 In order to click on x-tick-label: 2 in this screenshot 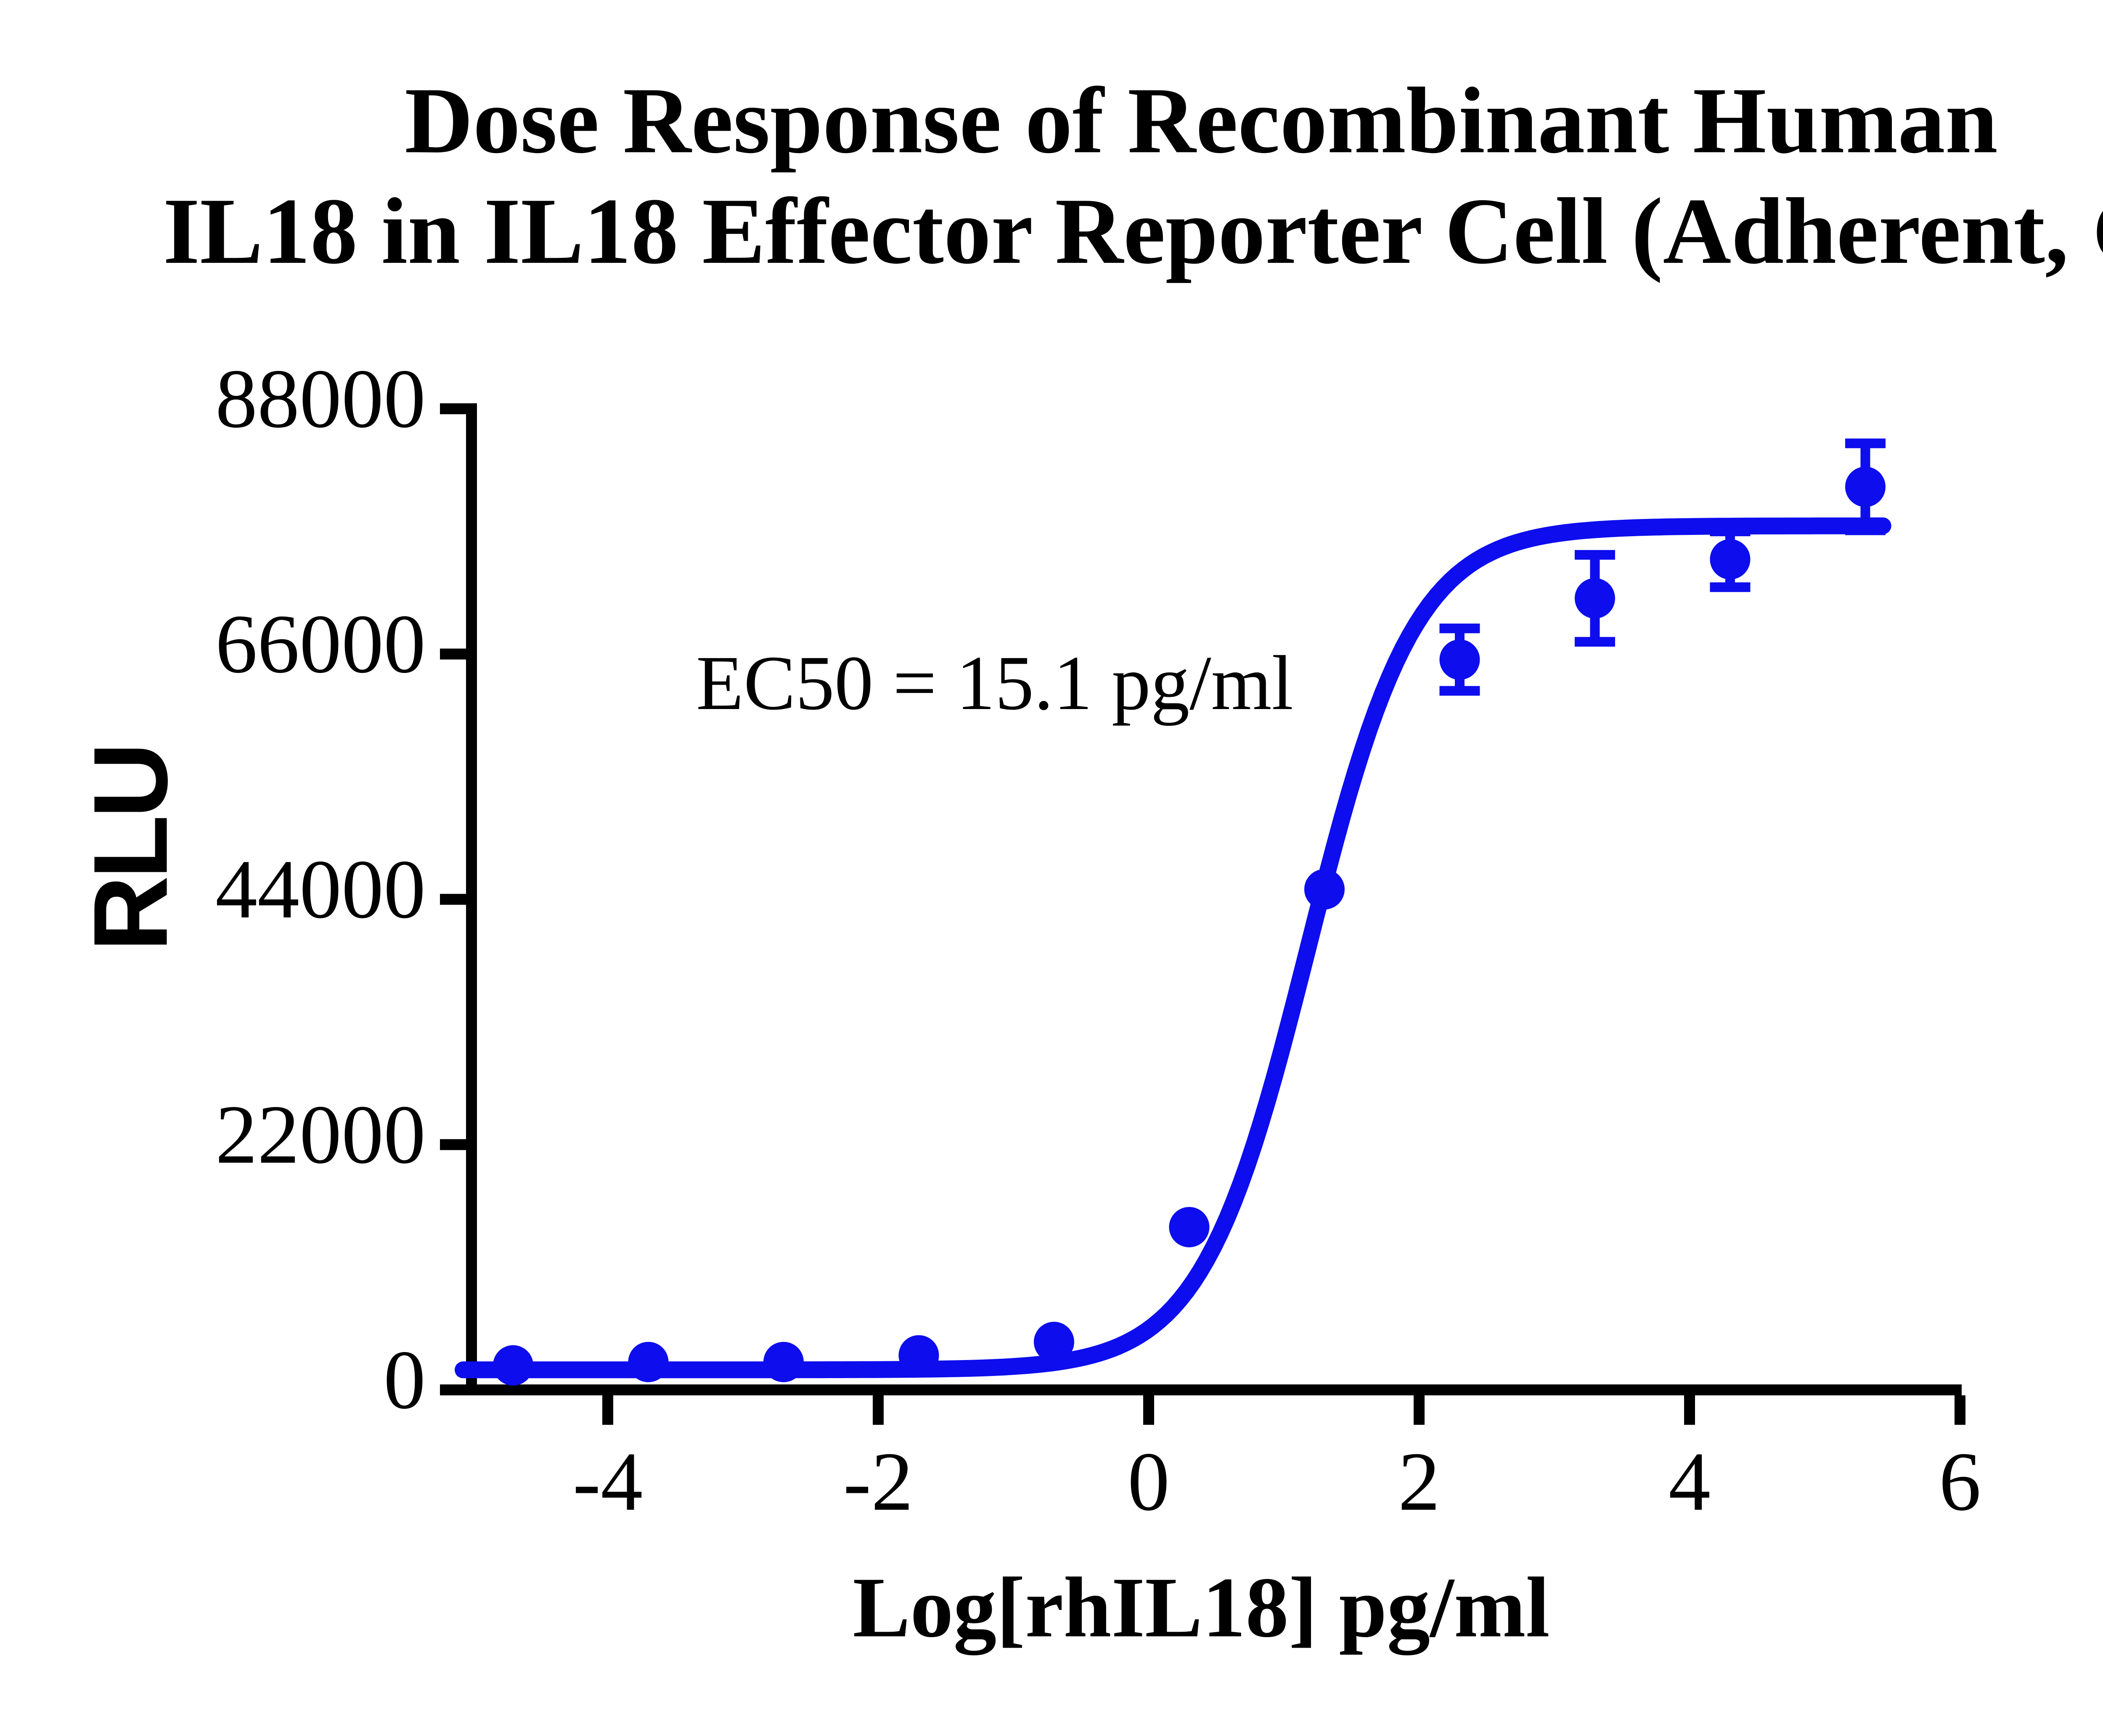, I will do `click(1419, 1482)`.